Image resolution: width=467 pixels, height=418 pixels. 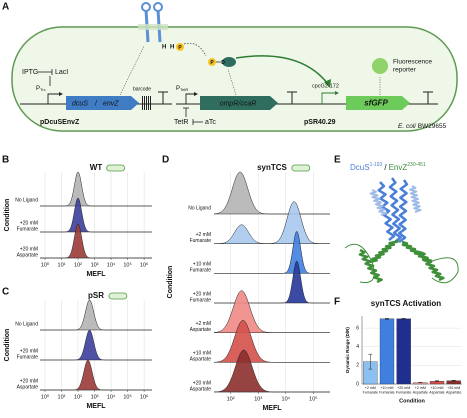 I want to click on x-tick-label: +10 mM, so click(x=386, y=388).